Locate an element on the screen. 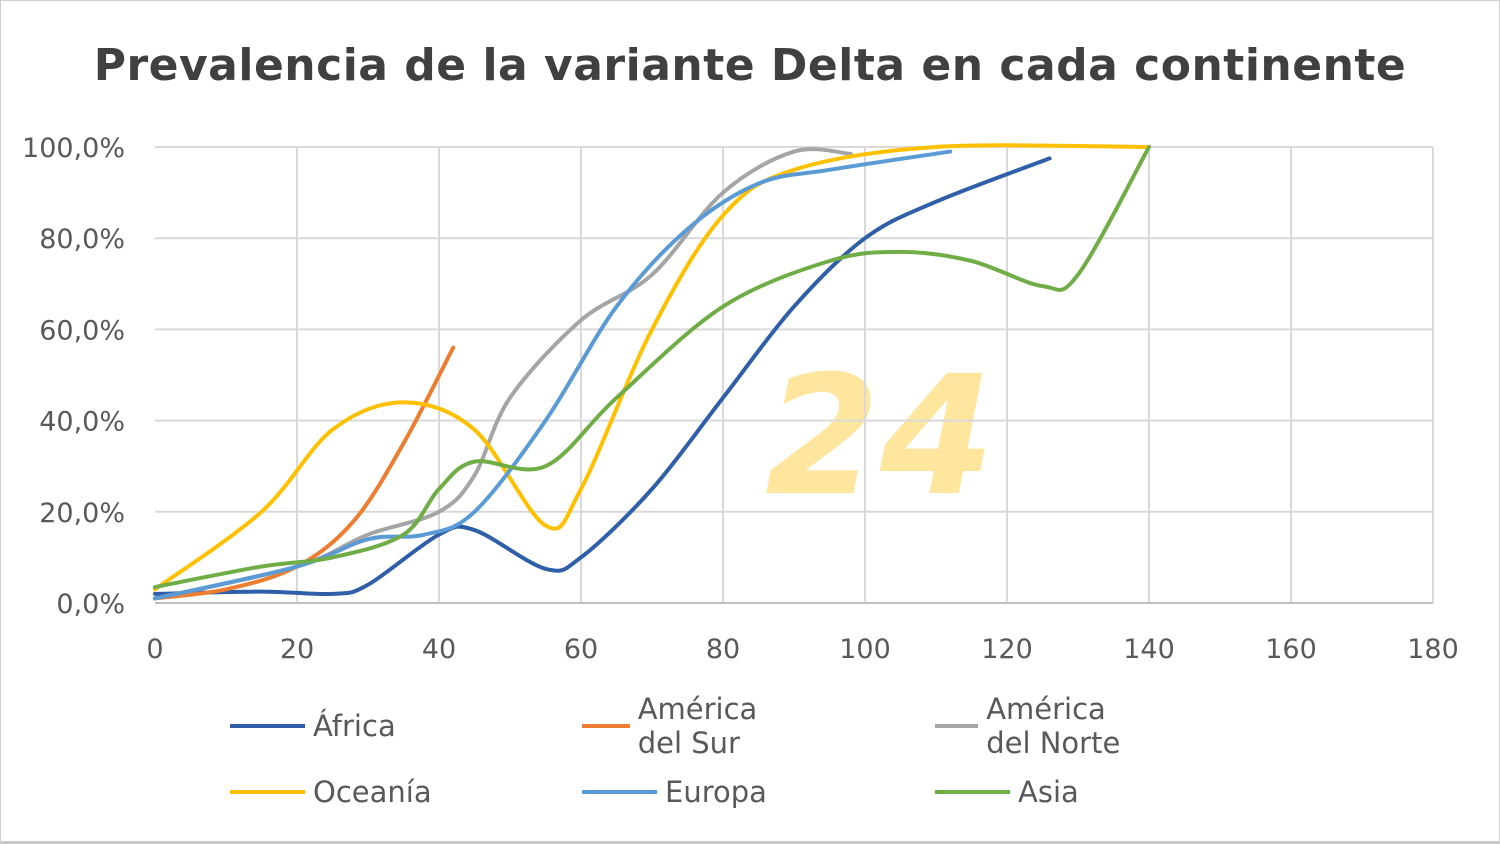 The width and height of the screenshot is (1500, 844). legend-label: África is located at coordinates (354, 726).